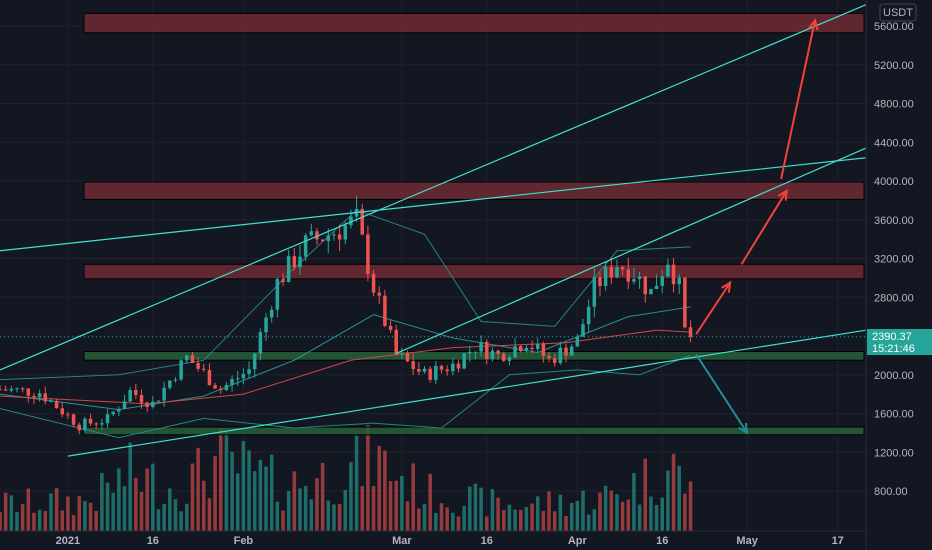  I want to click on current-price-badge: 2390.37 15:21:46, so click(899, 342).